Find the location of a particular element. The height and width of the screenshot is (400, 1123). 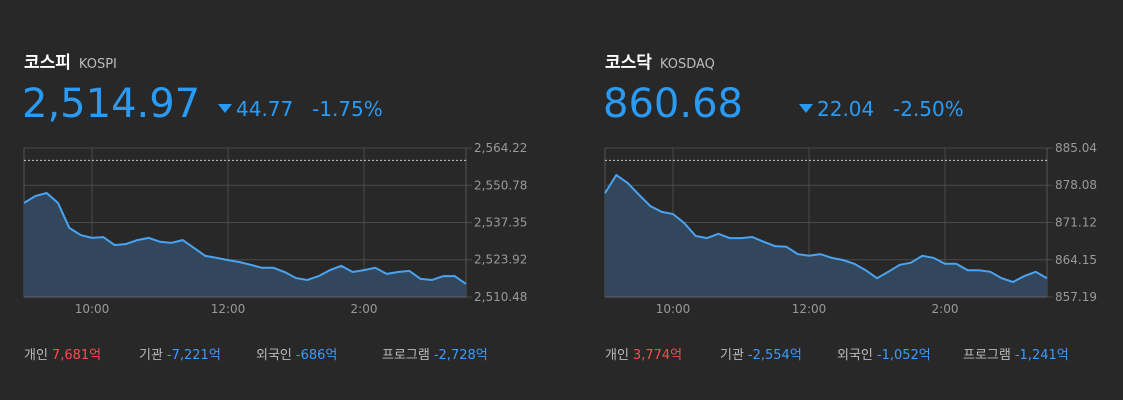

y-tick-label: 2,510.48 is located at coordinates (500, 297).